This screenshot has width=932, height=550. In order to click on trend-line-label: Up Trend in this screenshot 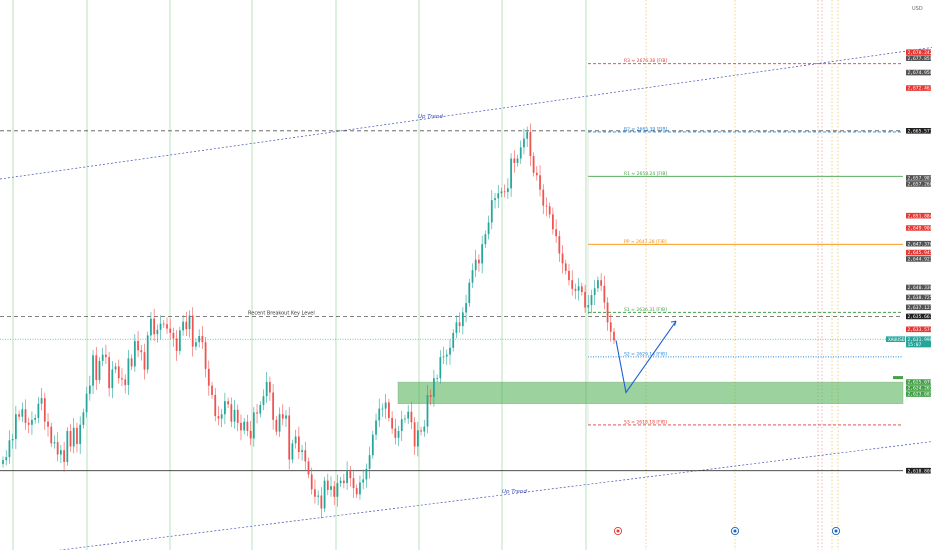, I will do `click(430, 117)`.